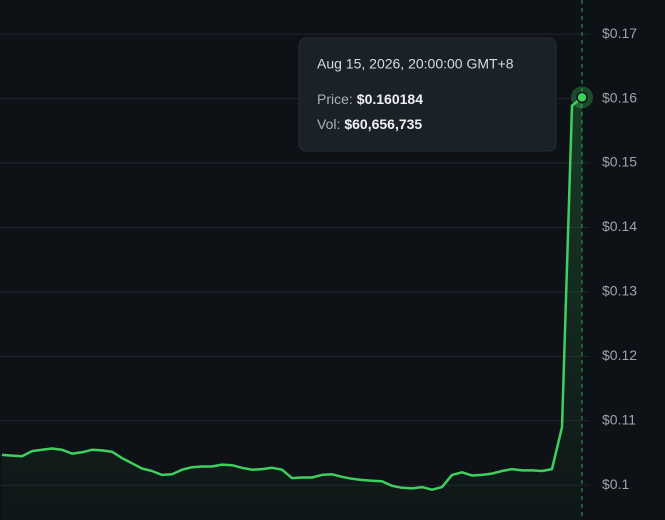  I want to click on y-tick-label: $0.15, so click(619, 162).